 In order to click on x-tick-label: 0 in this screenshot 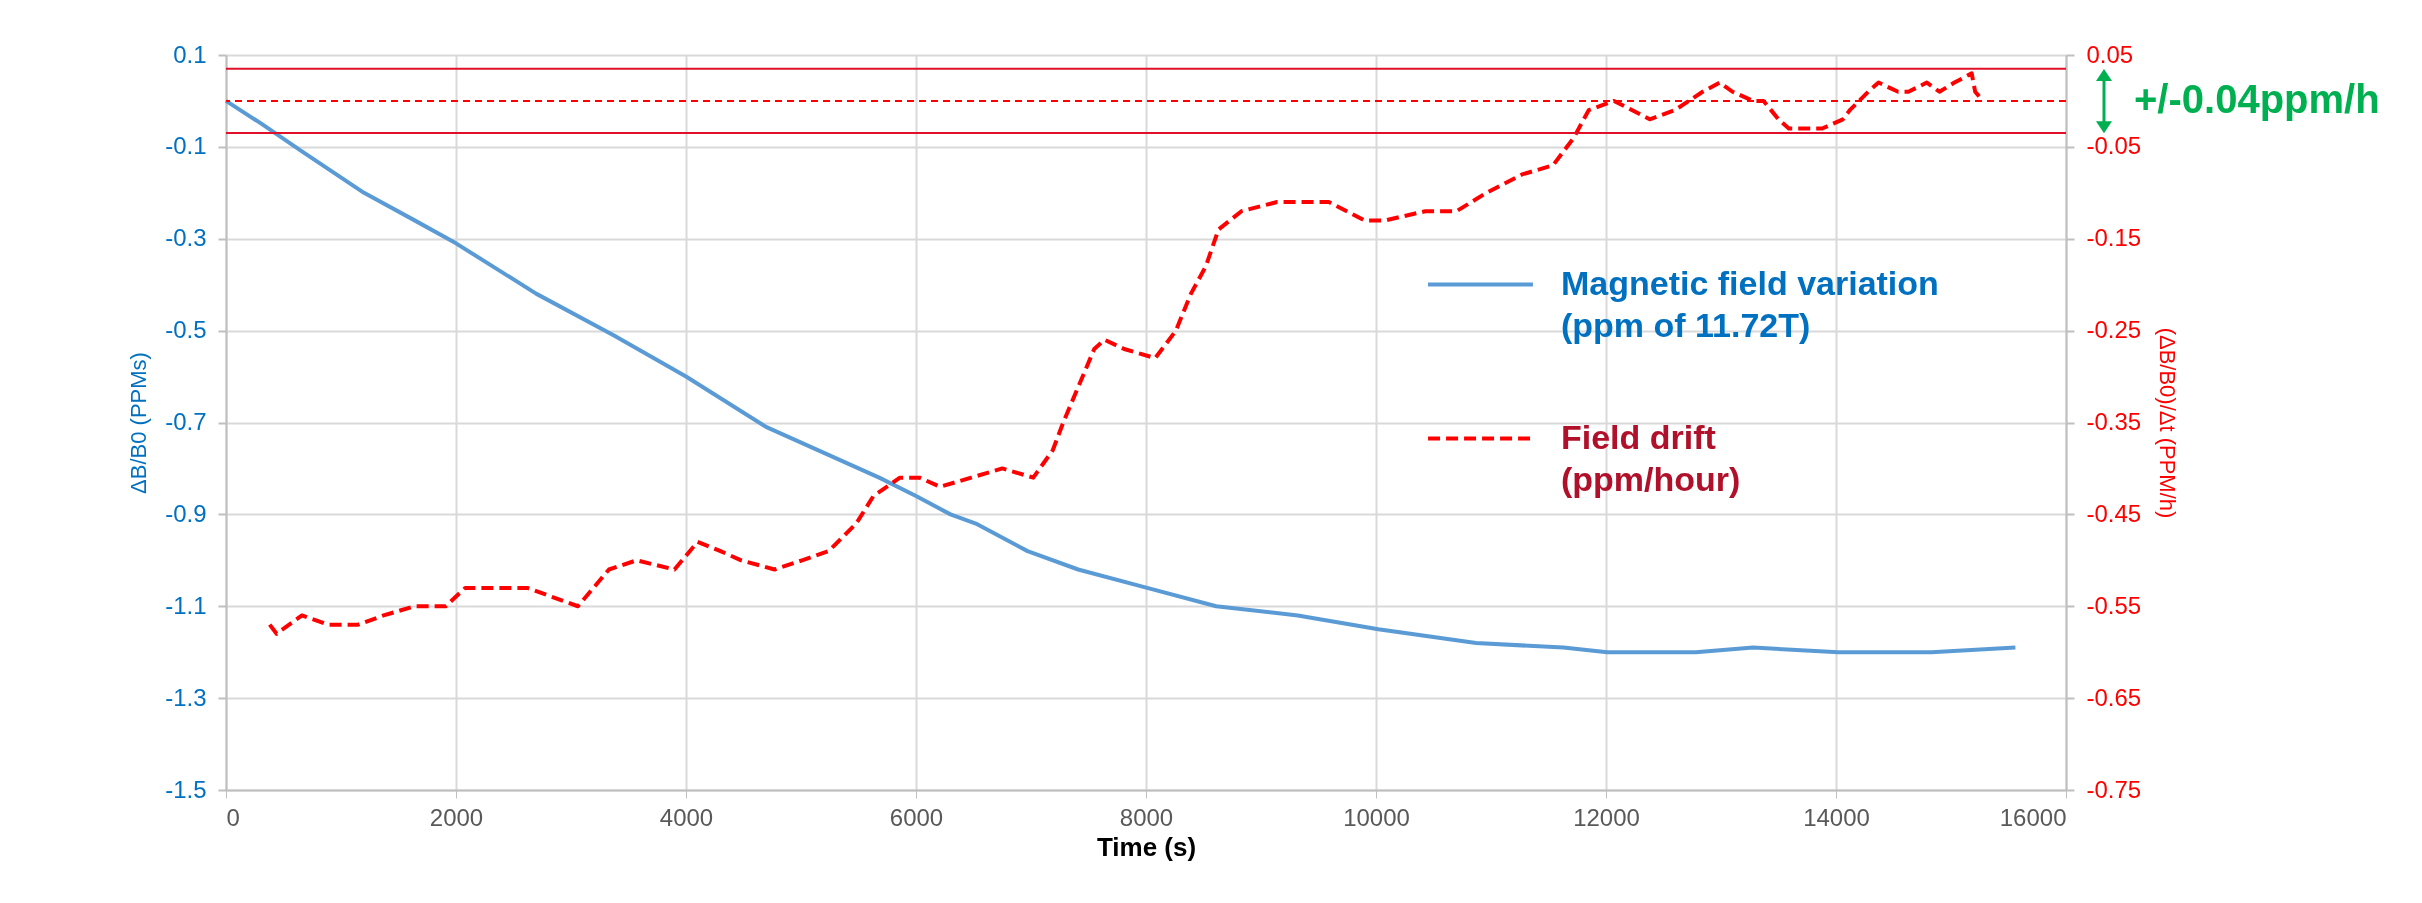, I will do `click(233, 817)`.